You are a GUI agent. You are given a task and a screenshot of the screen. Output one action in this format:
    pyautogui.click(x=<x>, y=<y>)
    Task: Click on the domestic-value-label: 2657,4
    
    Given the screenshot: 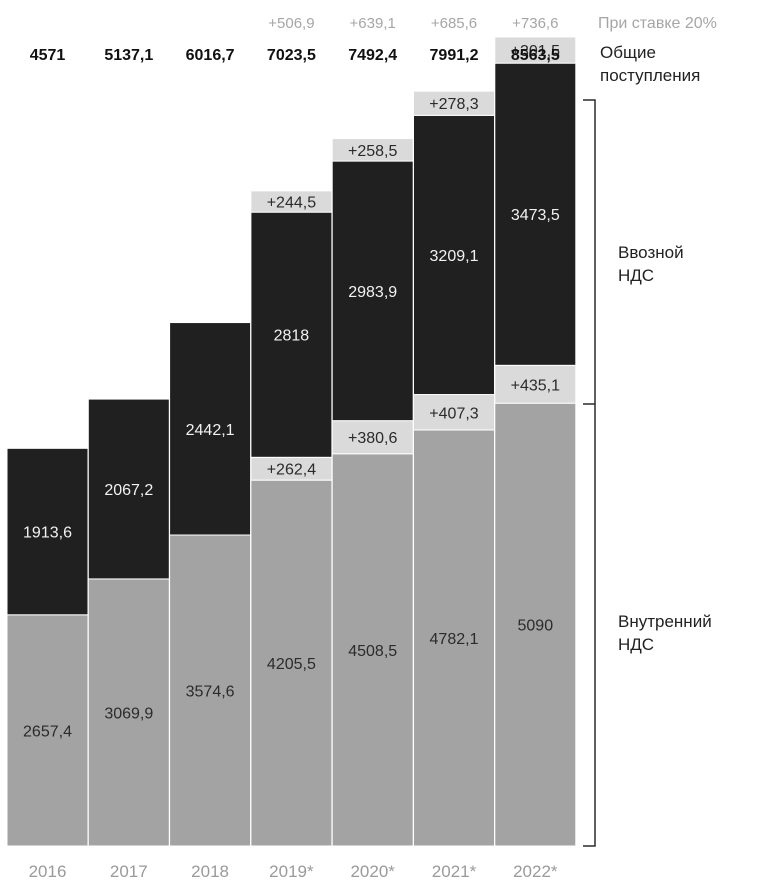 What is the action you would take?
    pyautogui.click(x=47, y=731)
    